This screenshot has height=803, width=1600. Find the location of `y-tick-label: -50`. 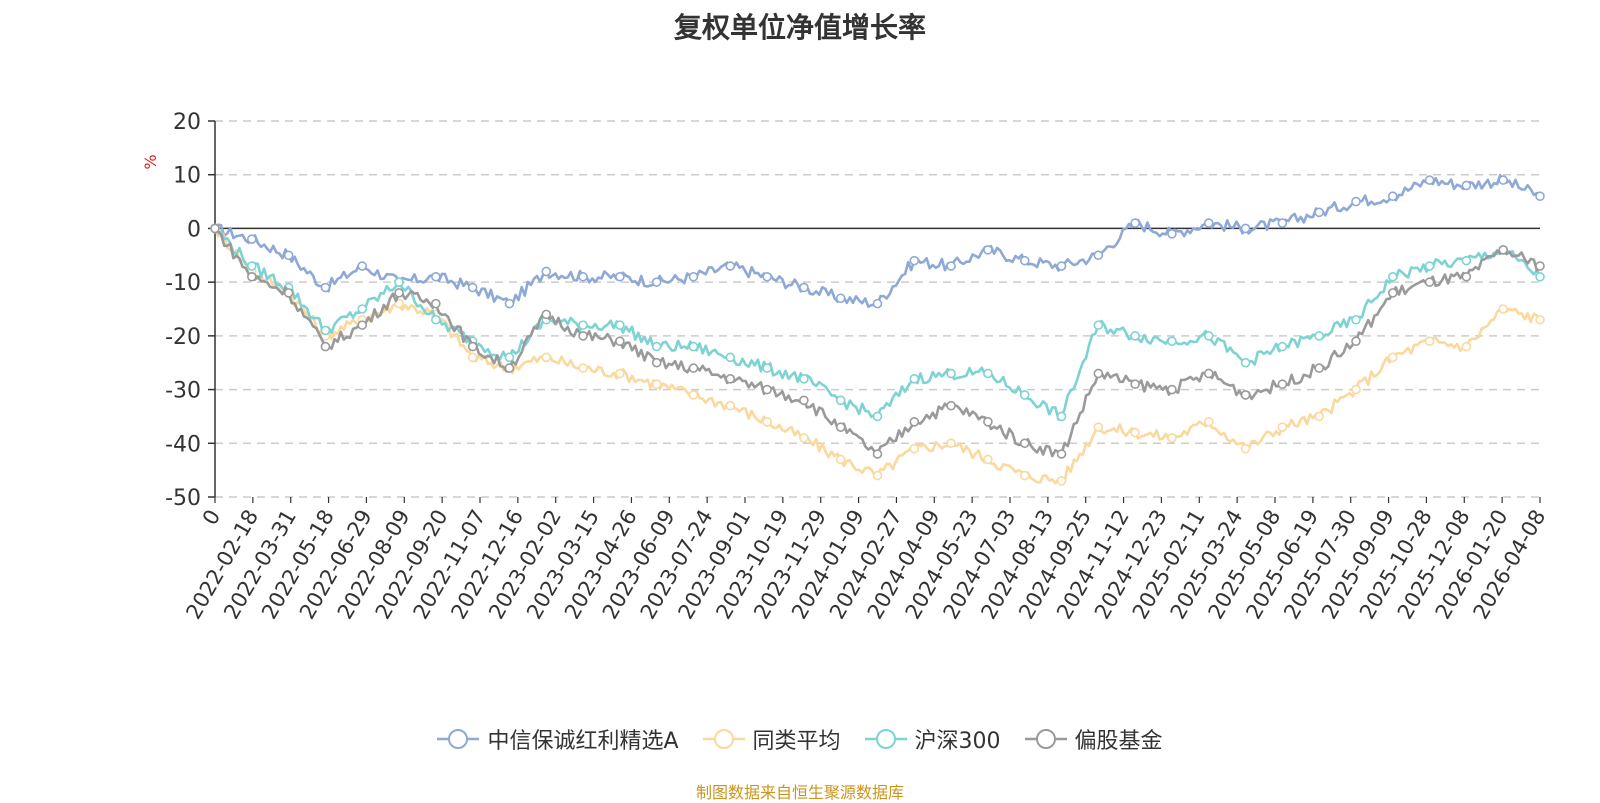

y-tick-label: -50 is located at coordinates (183, 498).